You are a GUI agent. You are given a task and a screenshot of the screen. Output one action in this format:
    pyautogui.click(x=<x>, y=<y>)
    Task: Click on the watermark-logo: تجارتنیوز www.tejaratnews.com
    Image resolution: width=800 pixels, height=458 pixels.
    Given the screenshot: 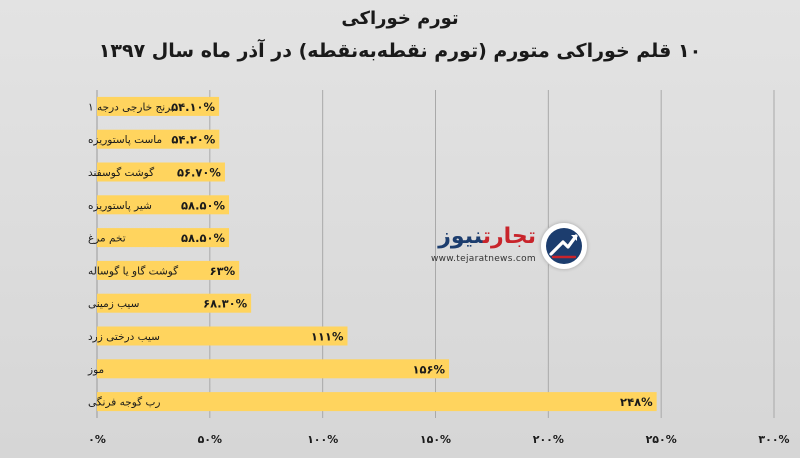 What is the action you would take?
    pyautogui.click(x=507, y=246)
    